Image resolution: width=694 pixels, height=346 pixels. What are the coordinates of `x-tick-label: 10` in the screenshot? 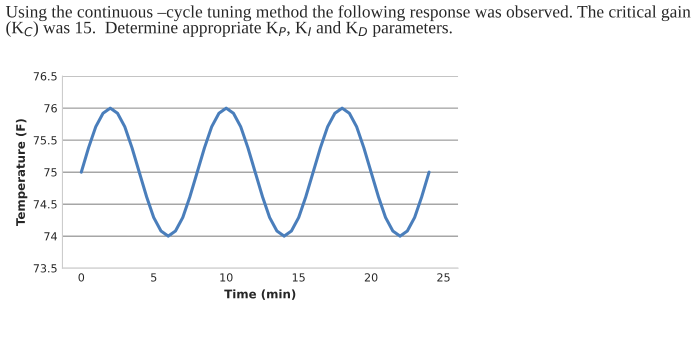 It's located at (226, 277).